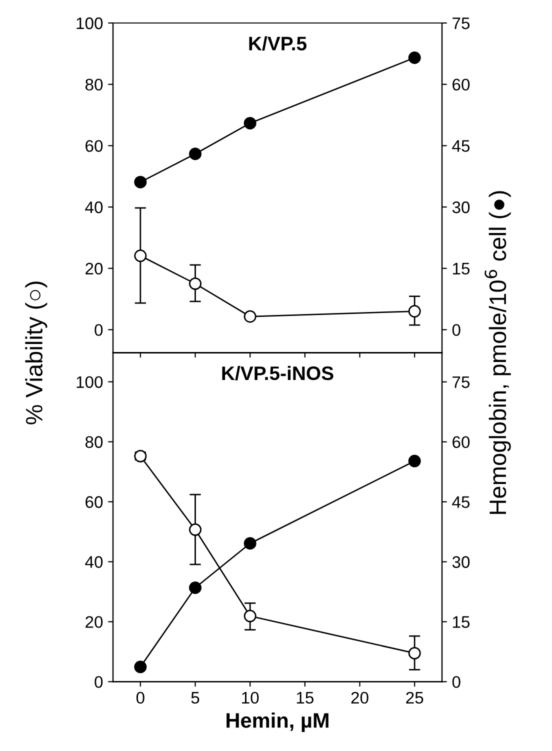 This screenshot has width=552, height=751. What do you see at coordinates (278, 373) in the screenshot?
I see `text: K/VP.5-iNOS` at bounding box center [278, 373].